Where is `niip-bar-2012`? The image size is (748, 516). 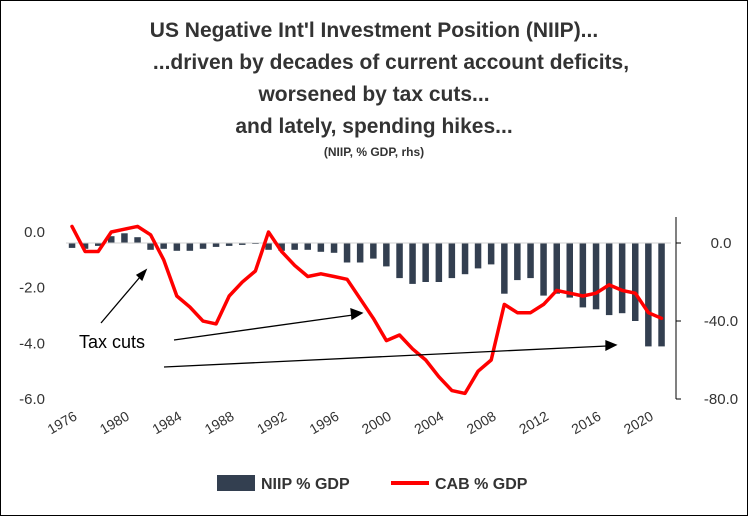
niip-bar-2012 is located at coordinates (543, 269).